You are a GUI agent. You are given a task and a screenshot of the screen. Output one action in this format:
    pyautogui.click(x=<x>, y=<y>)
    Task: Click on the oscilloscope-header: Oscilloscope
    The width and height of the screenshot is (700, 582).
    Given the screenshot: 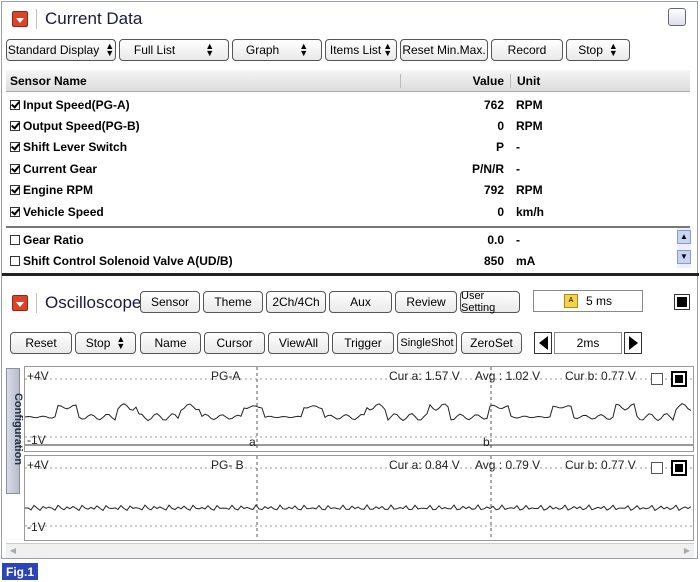 What is the action you would take?
    pyautogui.click(x=71, y=303)
    